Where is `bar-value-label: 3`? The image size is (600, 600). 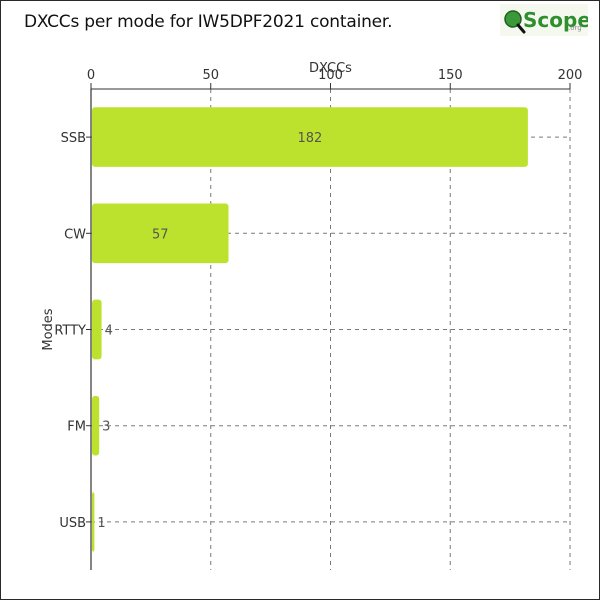 bar-value-label: 3 is located at coordinates (106, 427).